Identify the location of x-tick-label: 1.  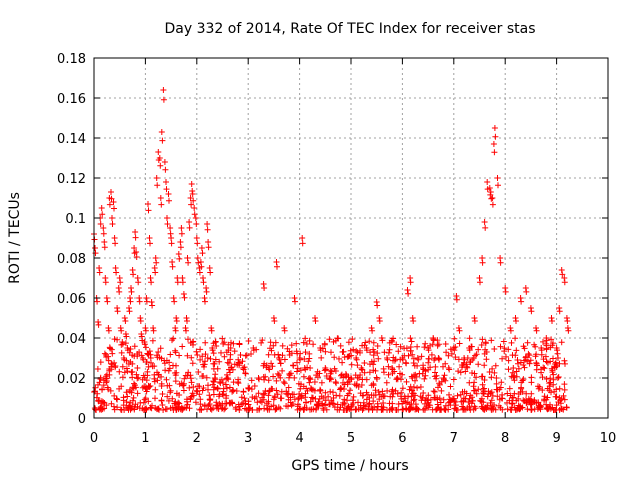
(145, 438).